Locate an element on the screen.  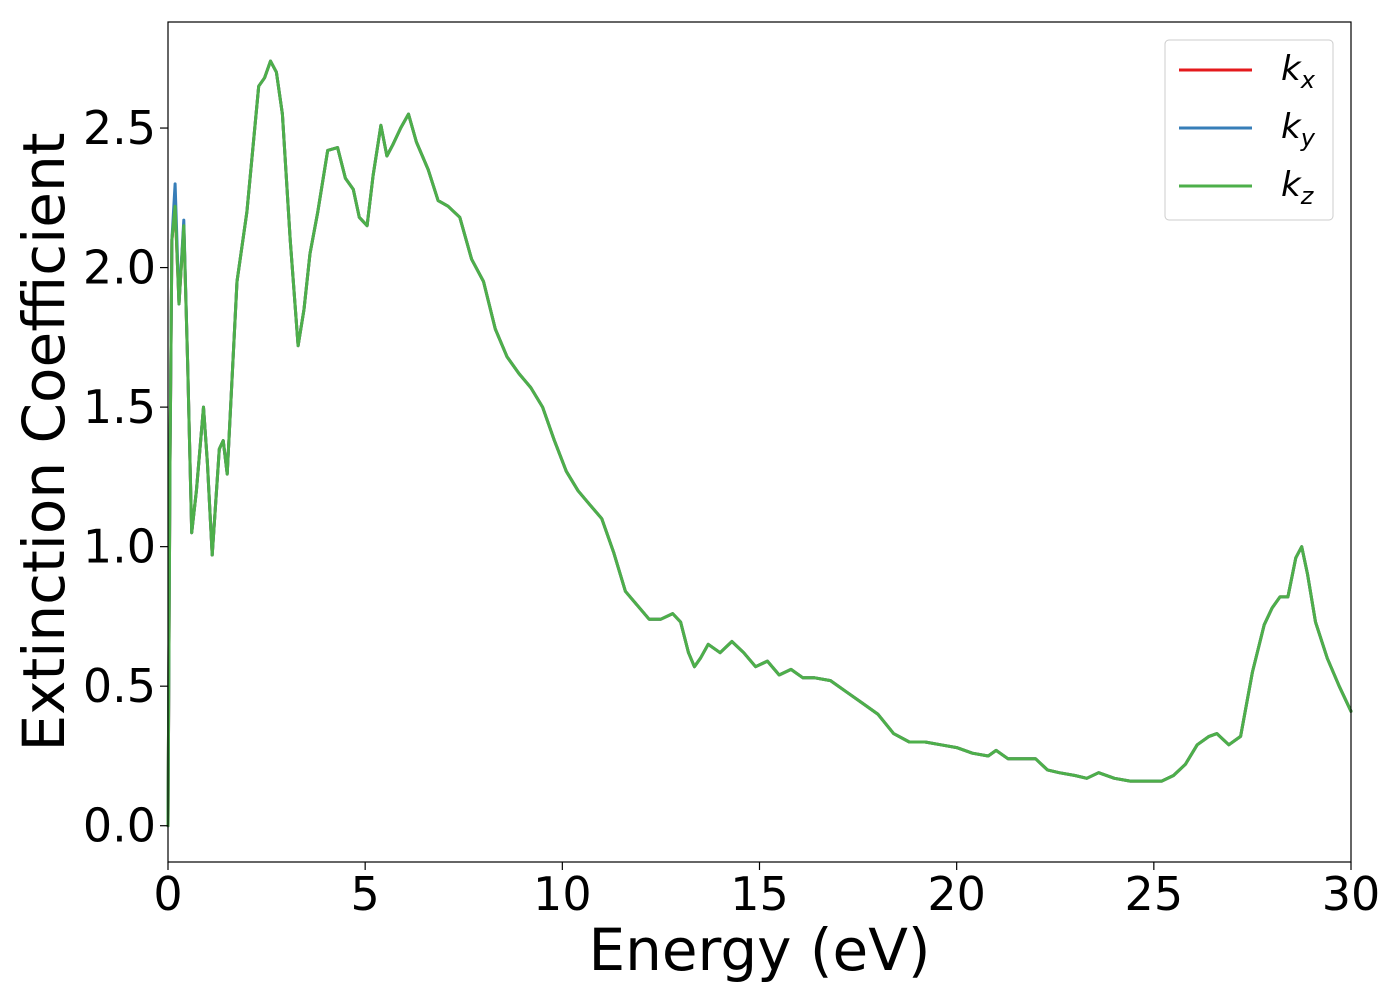
y-axis-ticks: 0.0 0.5 1.0 1.5 2.0 2.5 is located at coordinates (125, 477).